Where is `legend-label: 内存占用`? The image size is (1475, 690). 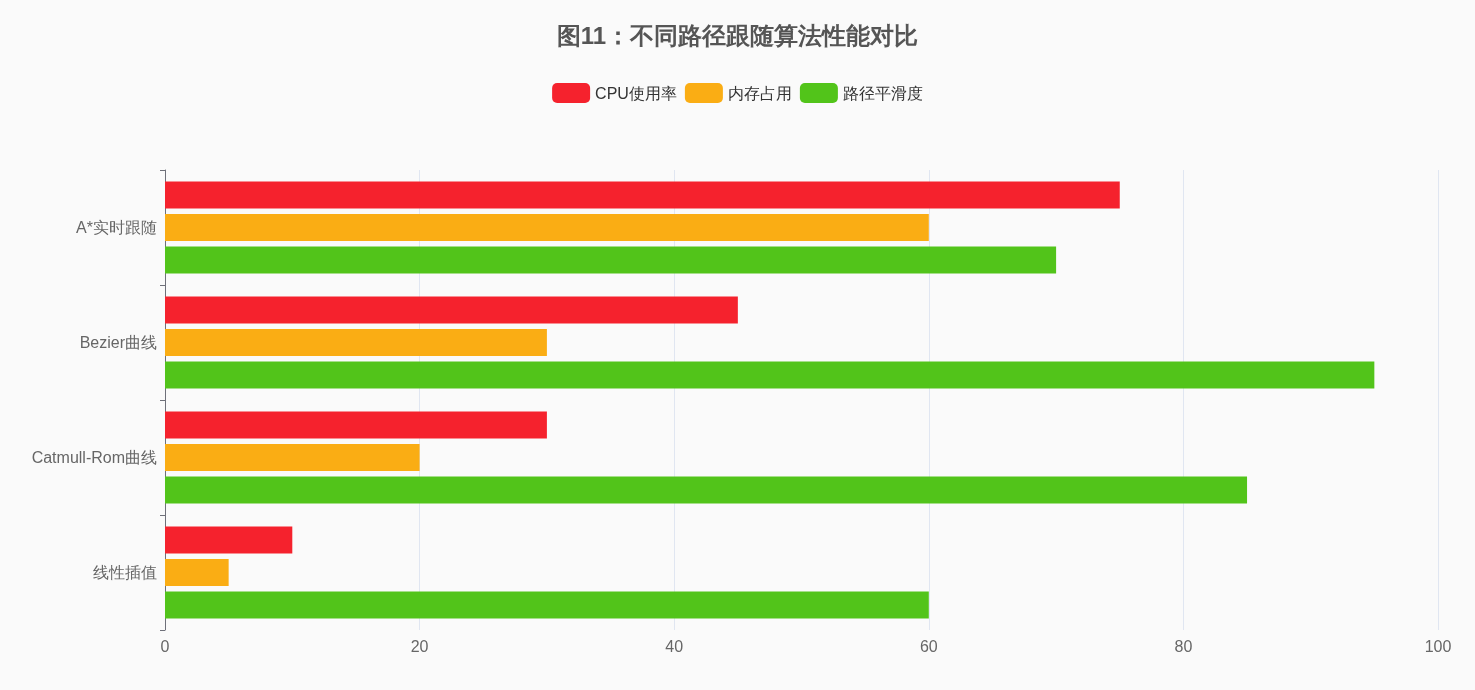
legend-label: 内存占用 is located at coordinates (759, 93).